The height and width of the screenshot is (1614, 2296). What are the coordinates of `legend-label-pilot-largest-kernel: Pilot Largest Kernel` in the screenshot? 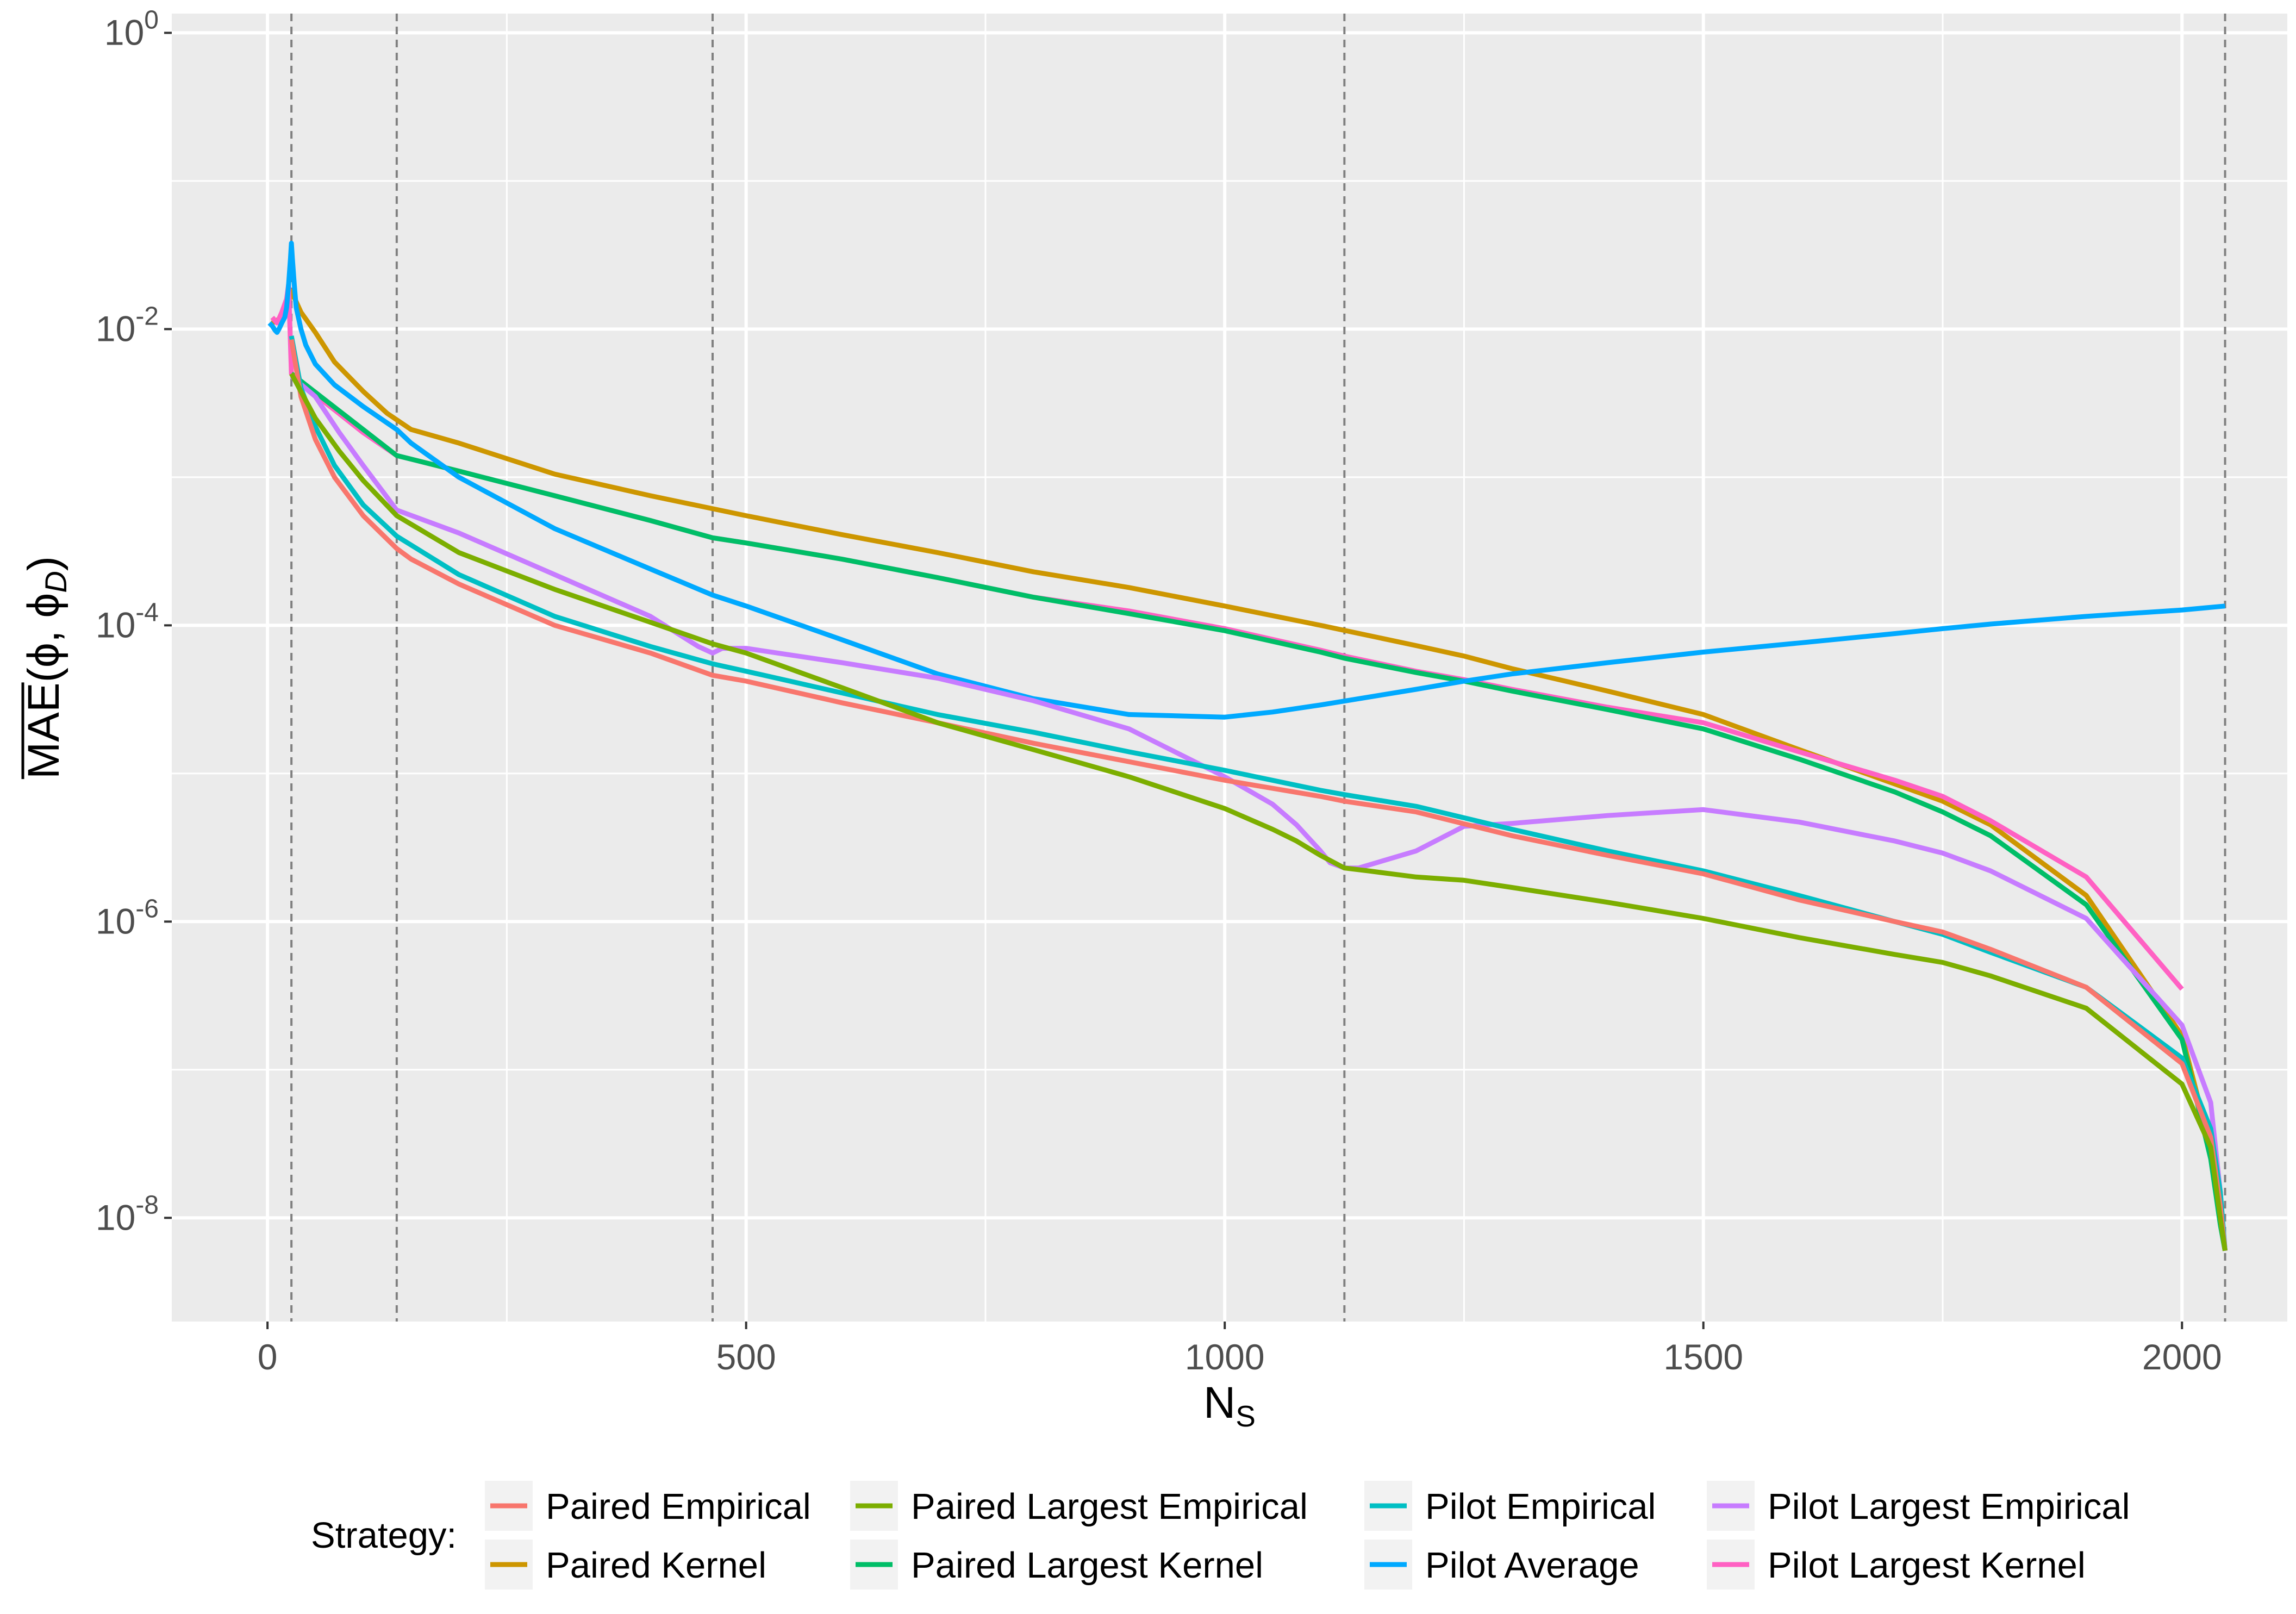 It's located at (1927, 1565).